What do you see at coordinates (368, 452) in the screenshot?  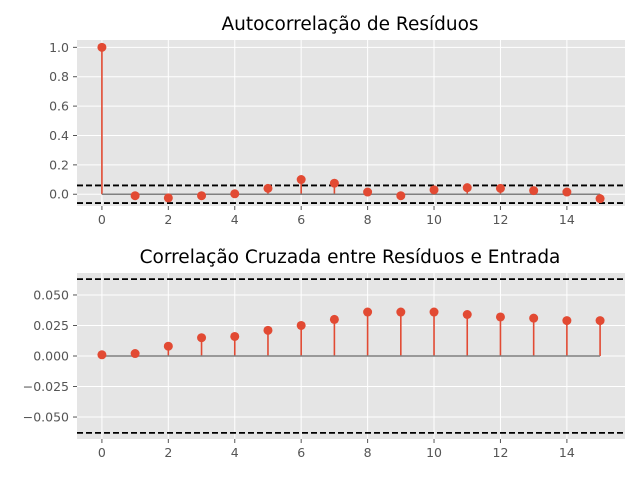 I see `ccf-x-tick-label: 8` at bounding box center [368, 452].